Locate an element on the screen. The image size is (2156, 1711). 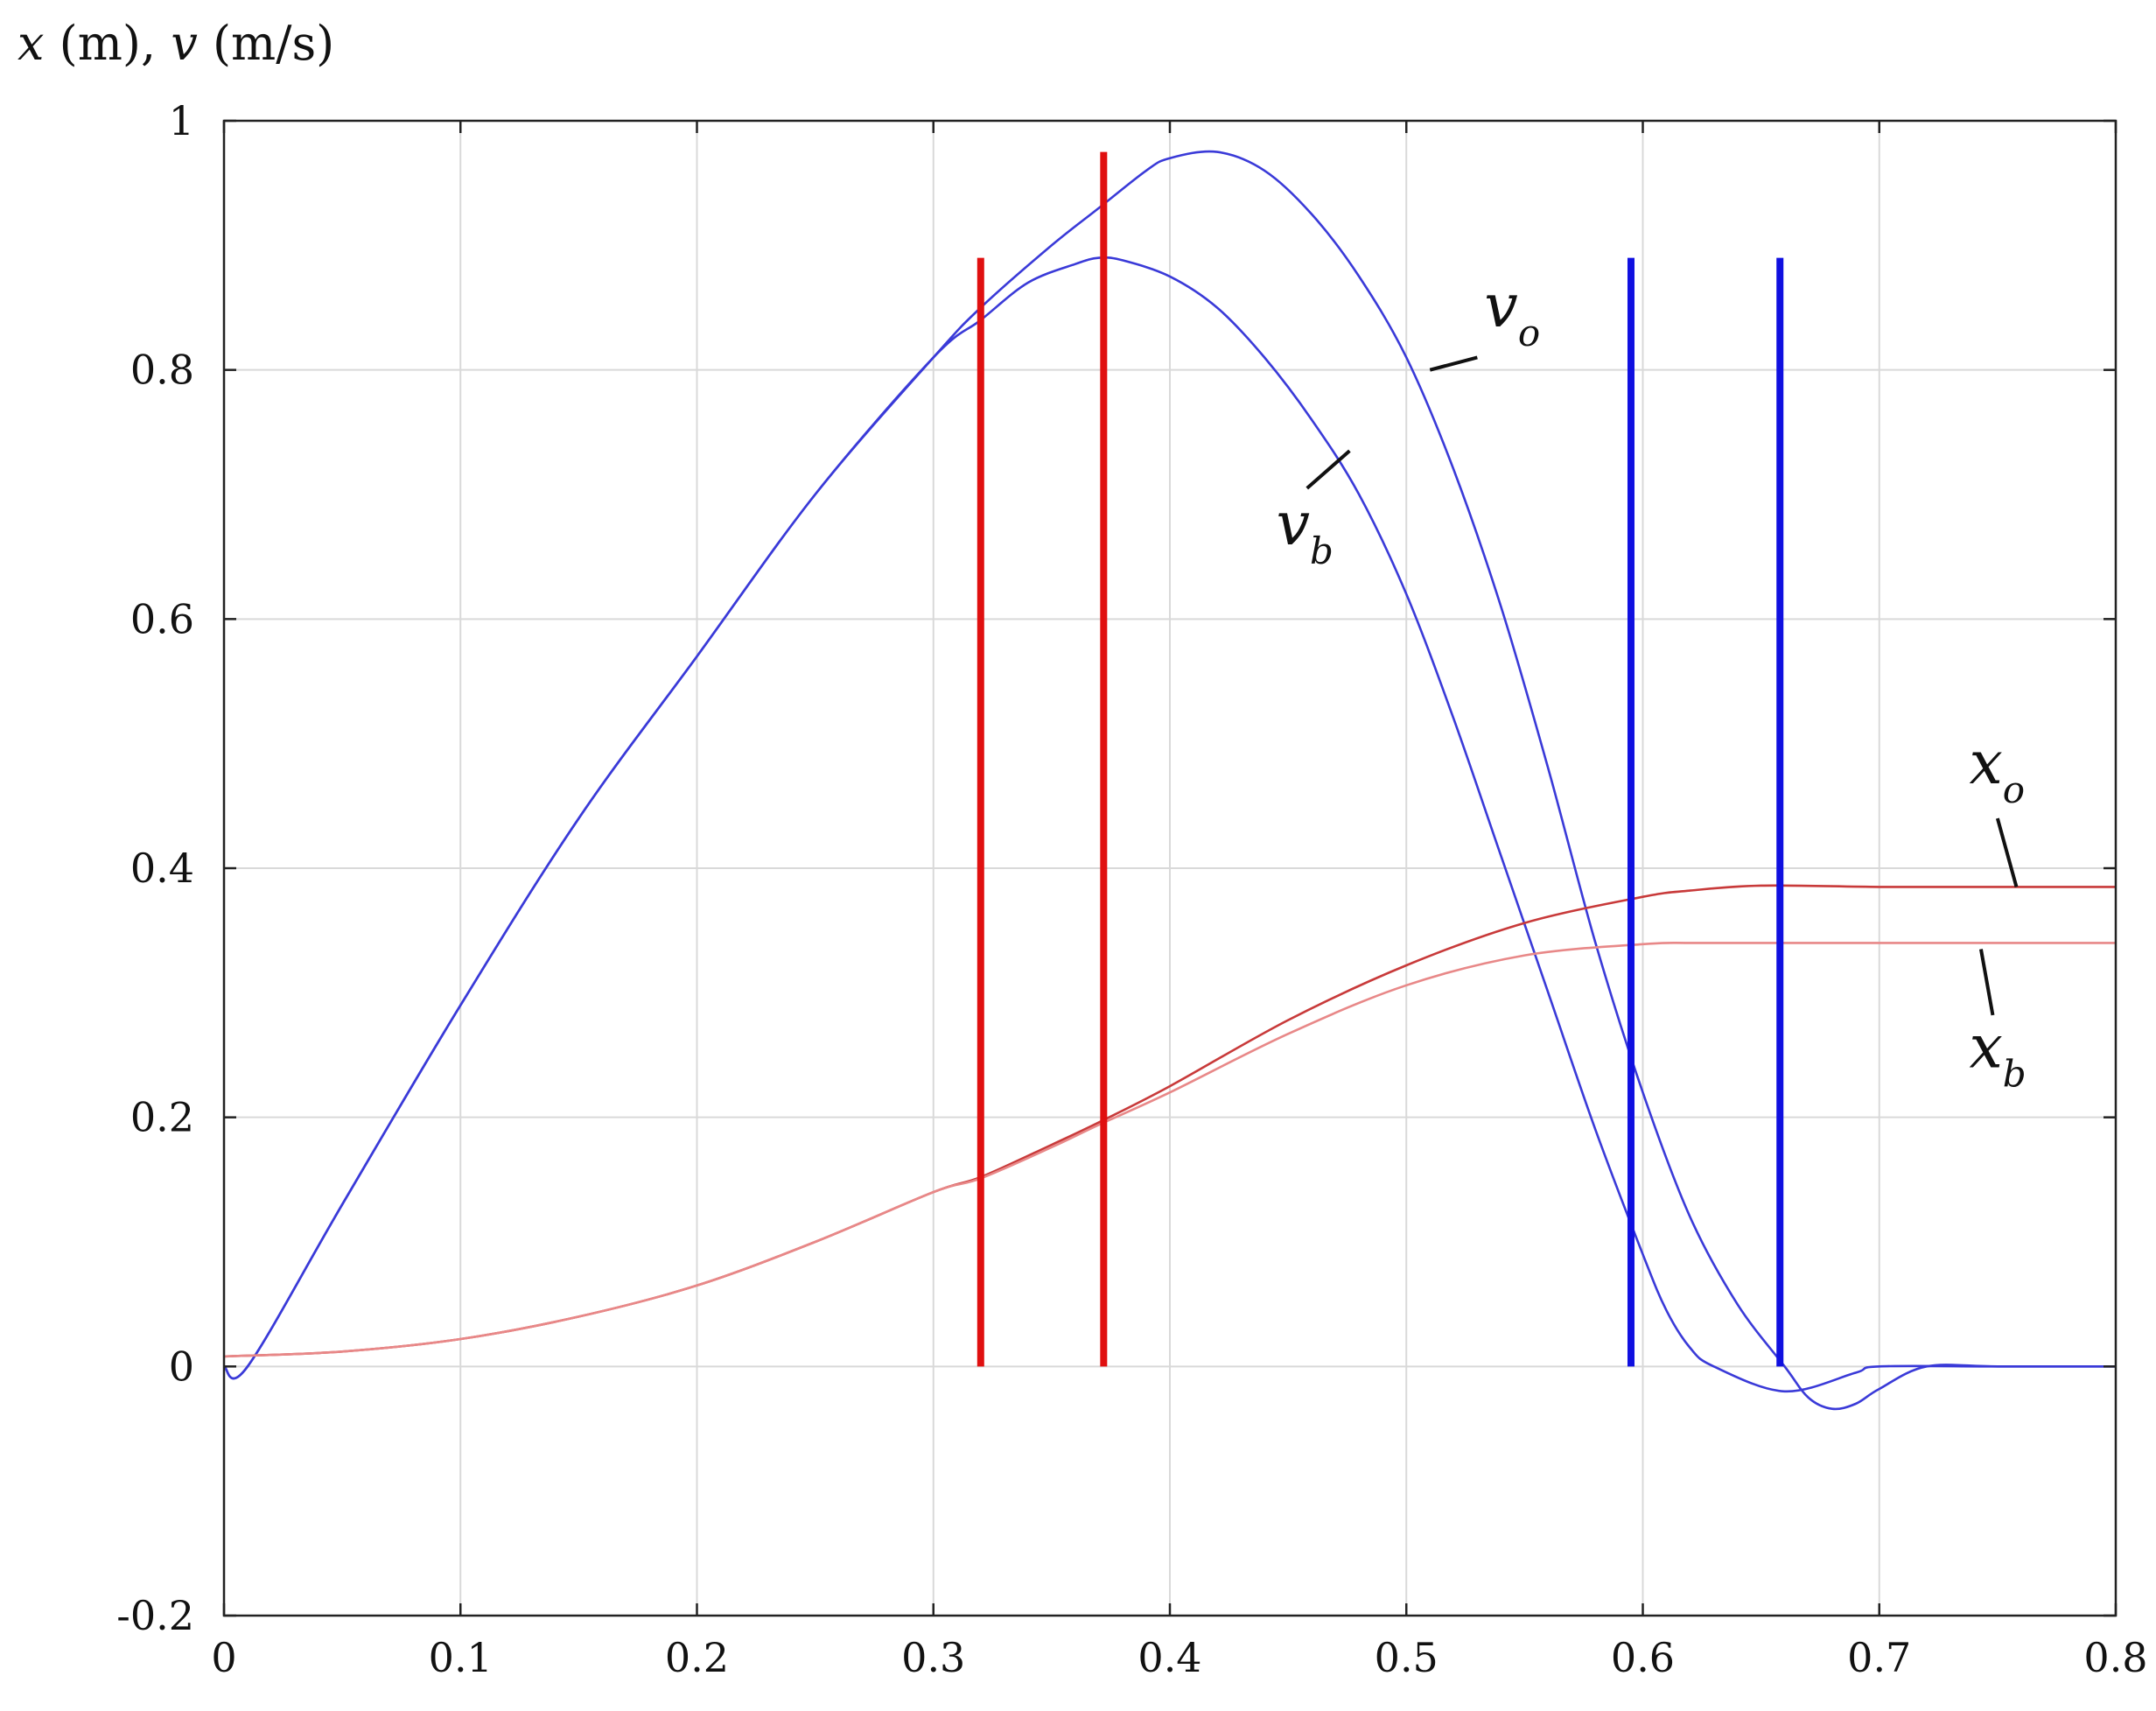
y-tick-label: 0.8 is located at coordinates (162, 370).